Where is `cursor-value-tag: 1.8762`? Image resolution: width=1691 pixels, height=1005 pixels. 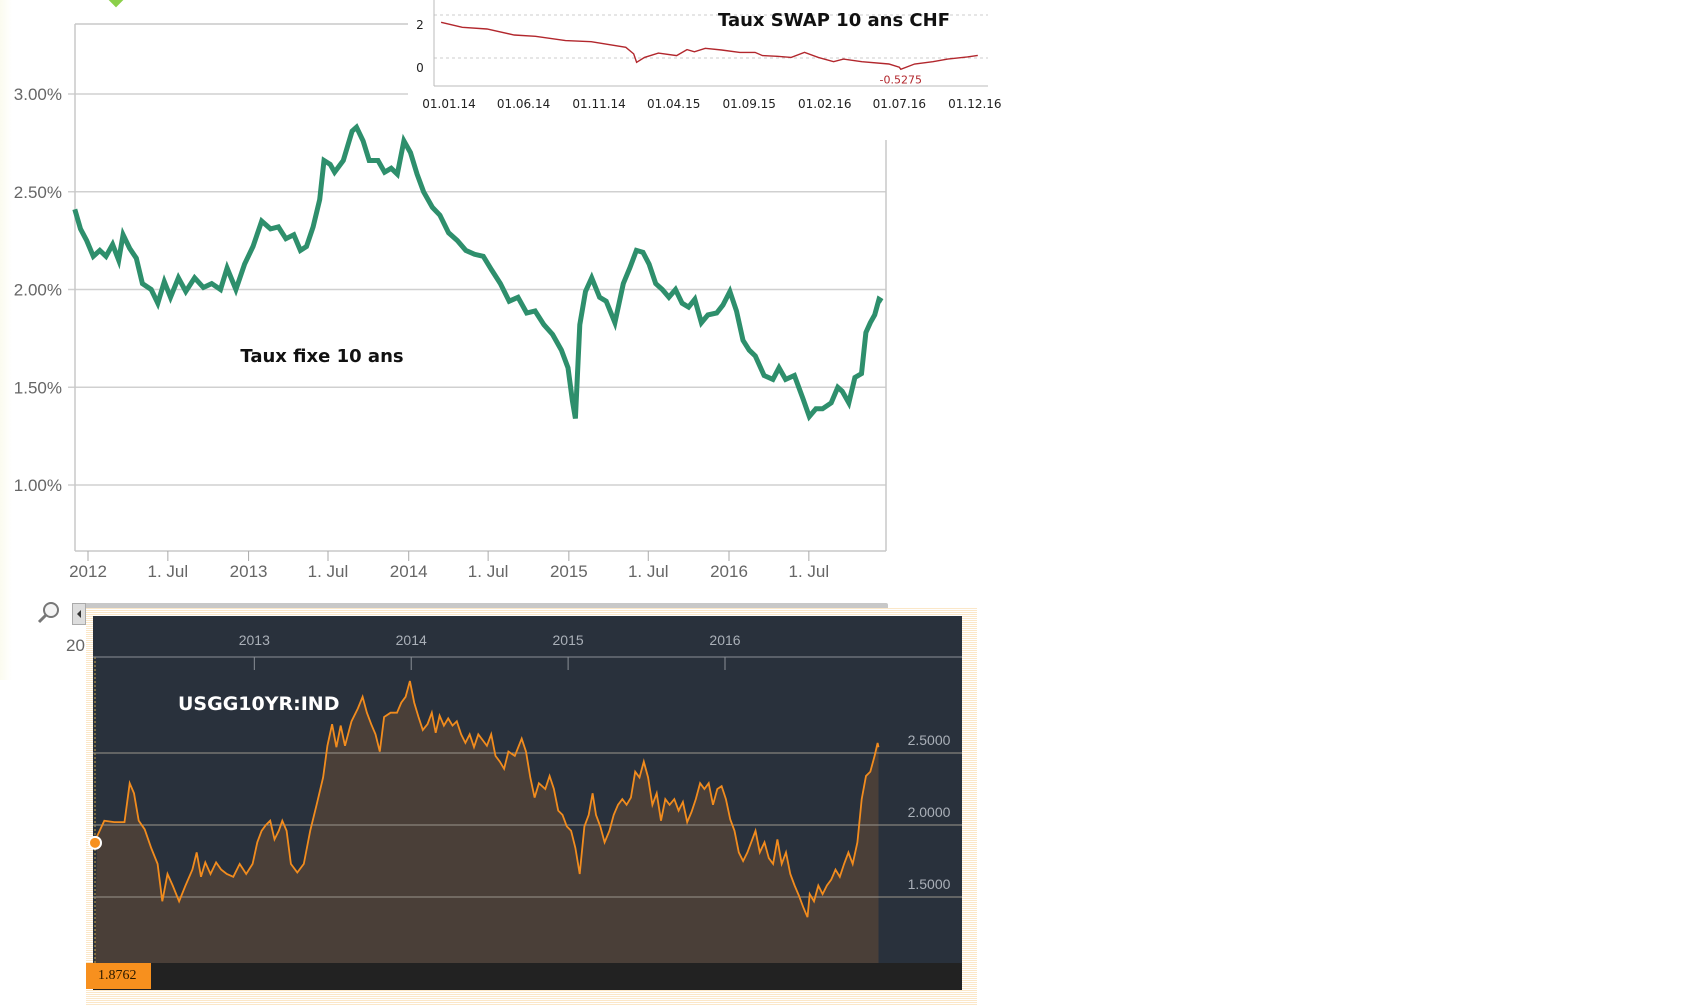 cursor-value-tag: 1.8762 is located at coordinates (118, 976).